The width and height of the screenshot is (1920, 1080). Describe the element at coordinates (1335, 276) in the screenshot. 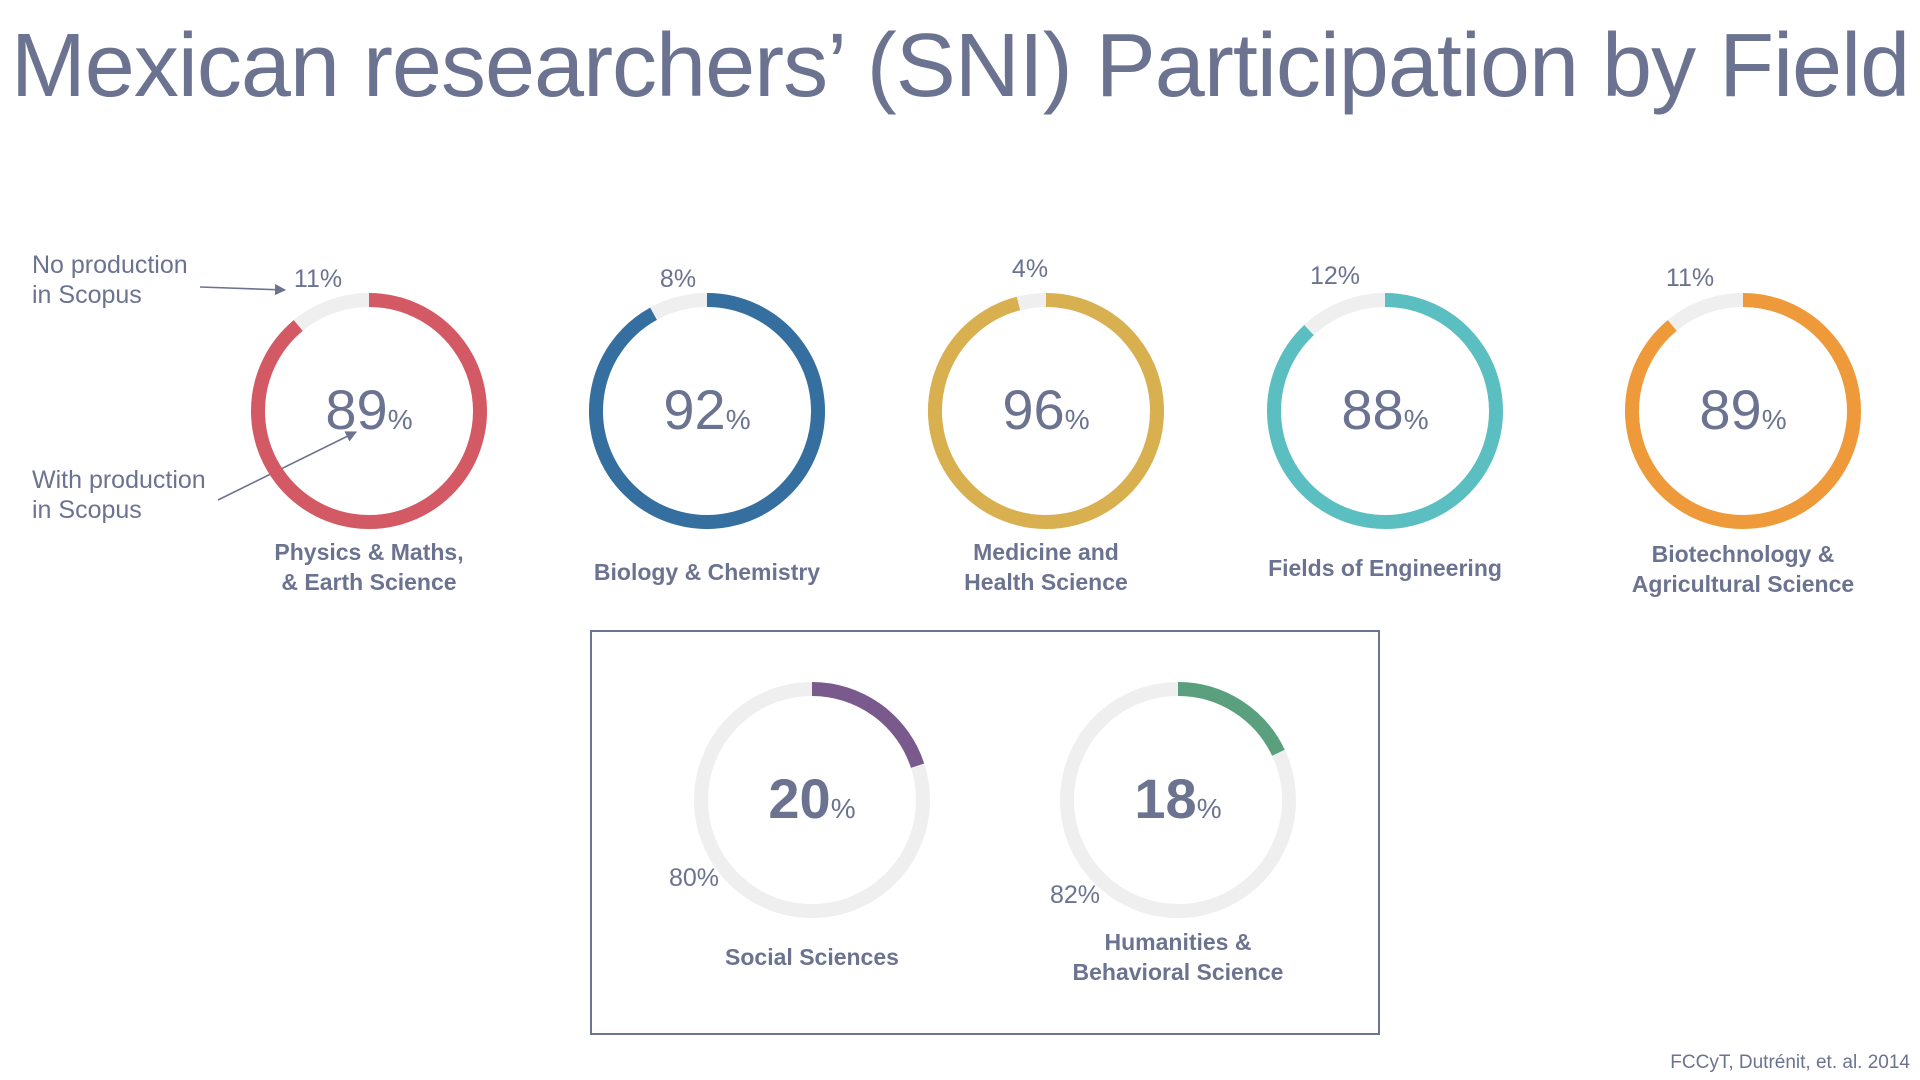

I see `donut-no-production-label: 12%` at that location.